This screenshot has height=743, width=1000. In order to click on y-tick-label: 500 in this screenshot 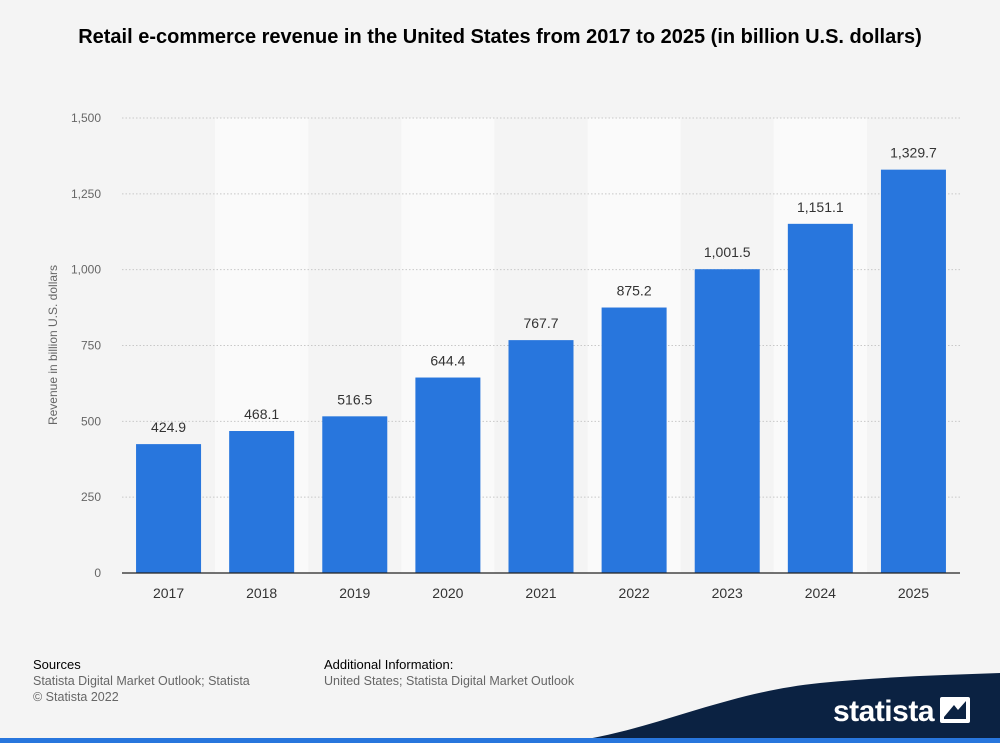, I will do `click(91, 421)`.